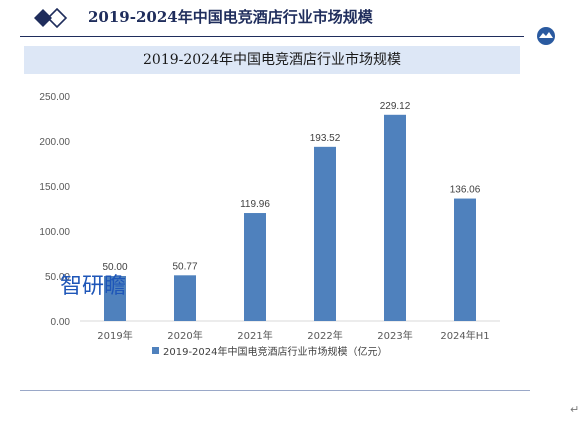 The height and width of the screenshot is (424, 580). What do you see at coordinates (325, 138) in the screenshot?
I see `data-label: 193.52` at bounding box center [325, 138].